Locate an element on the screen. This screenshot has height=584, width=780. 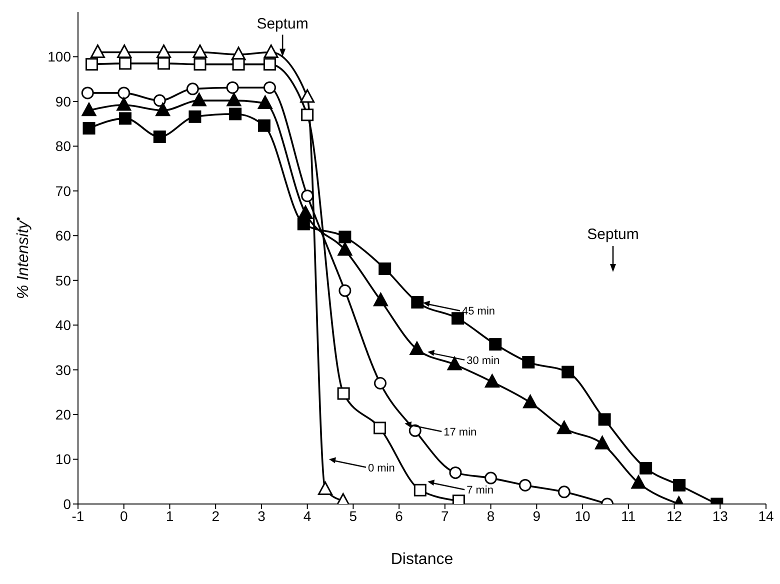
x-tick-label: 6 is located at coordinates (399, 516).